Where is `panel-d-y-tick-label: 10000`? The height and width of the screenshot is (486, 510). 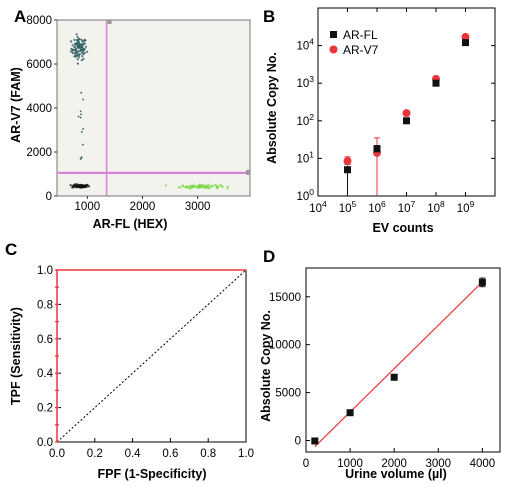
panel-d-y-tick-label: 10000 is located at coordinates (285, 346).